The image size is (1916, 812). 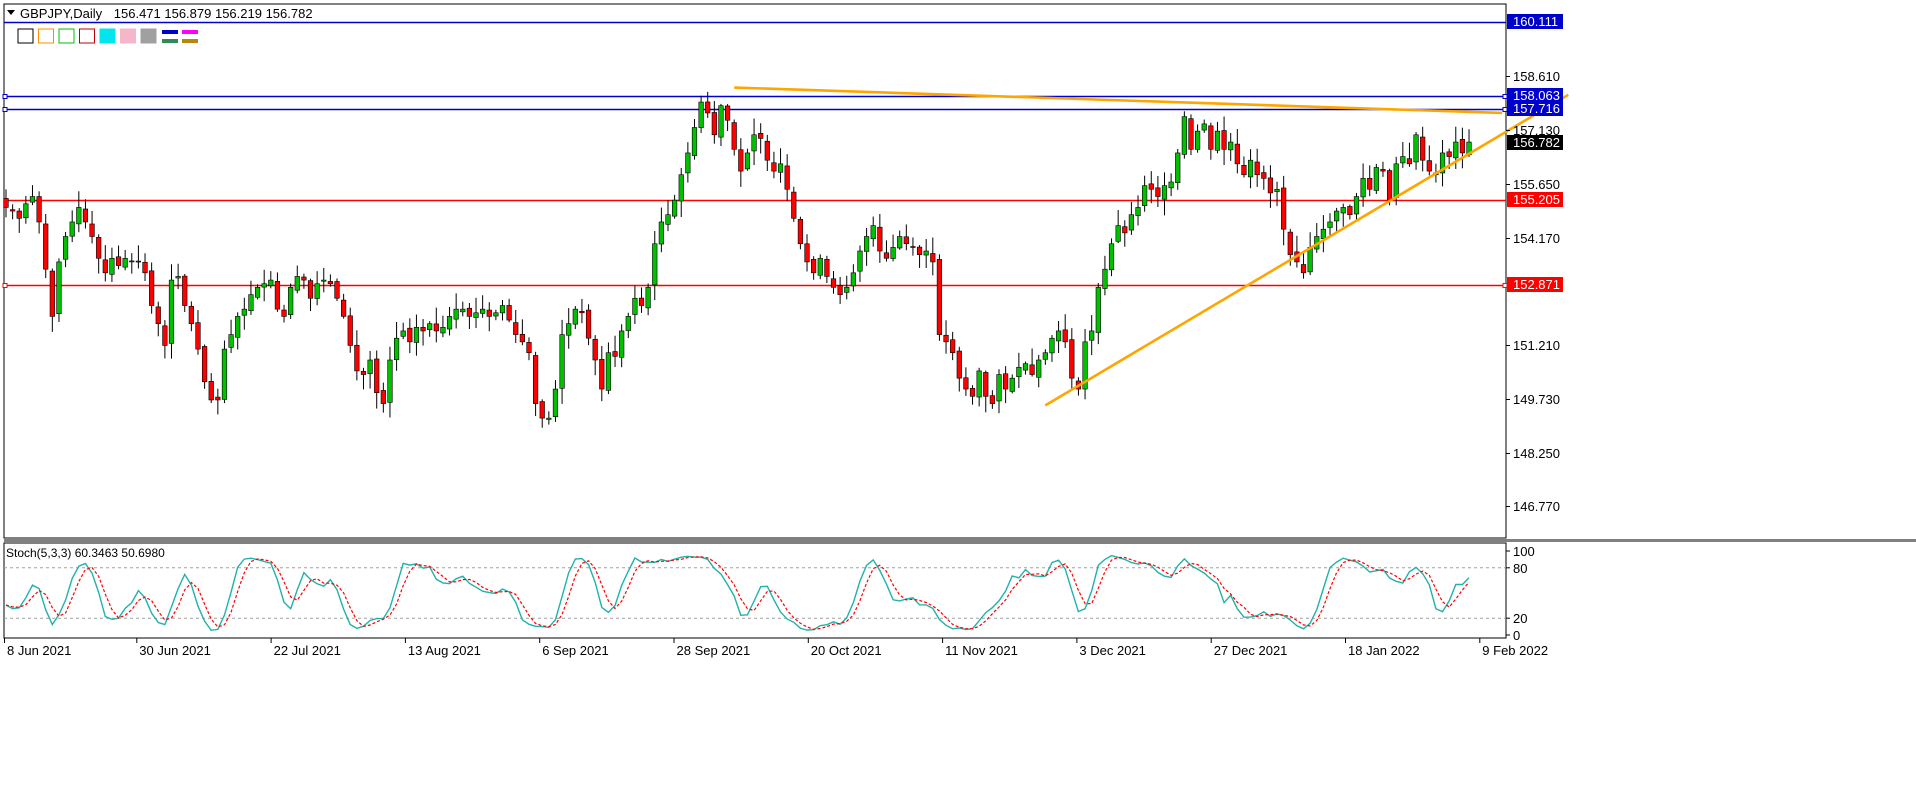 I want to click on time-tick-label: 18 Jan 2022, so click(x=1384, y=650).